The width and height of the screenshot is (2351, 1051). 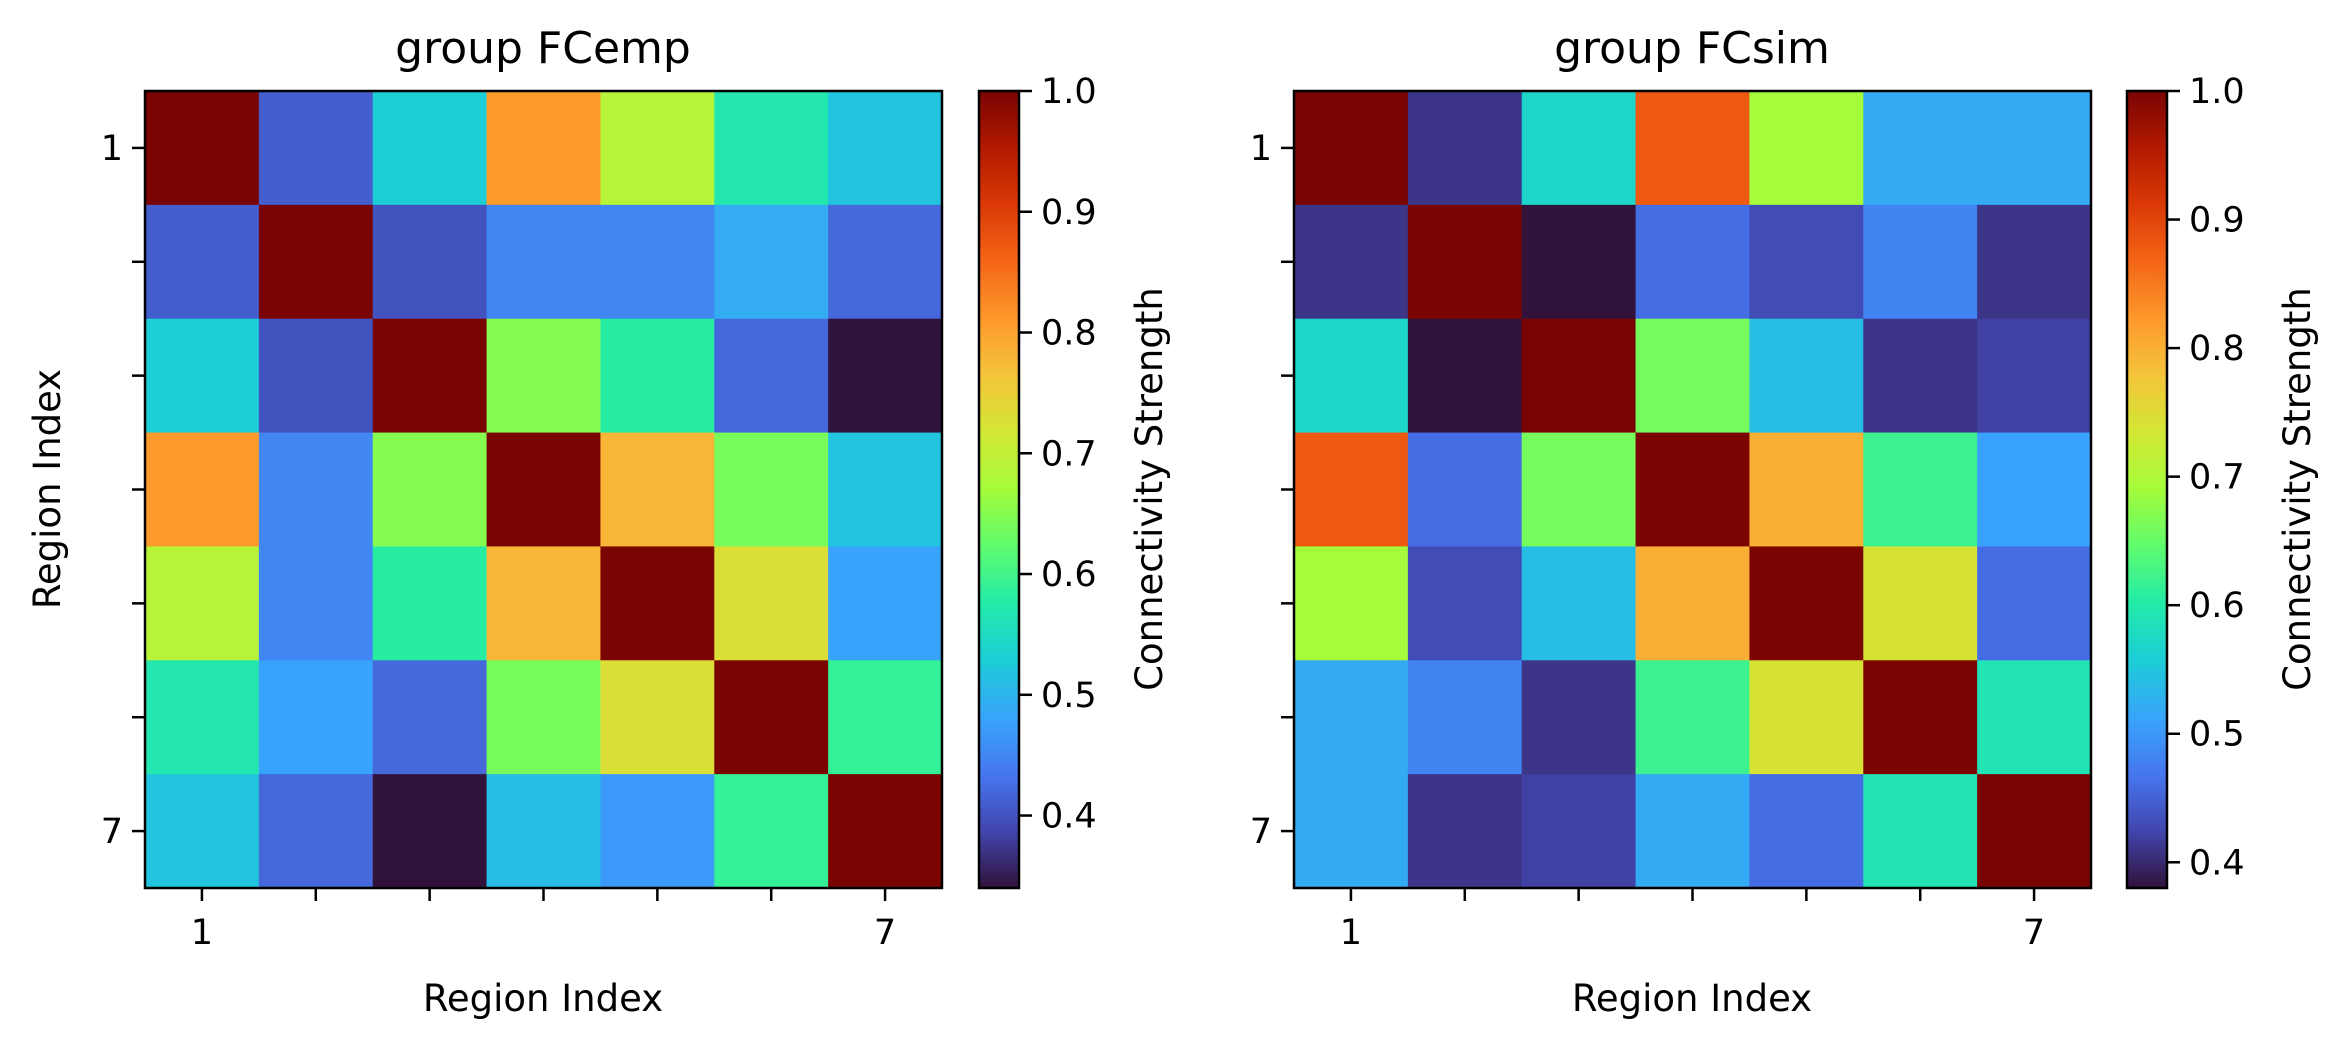 I want to click on chart-title: group FCemp, so click(x=543, y=48).